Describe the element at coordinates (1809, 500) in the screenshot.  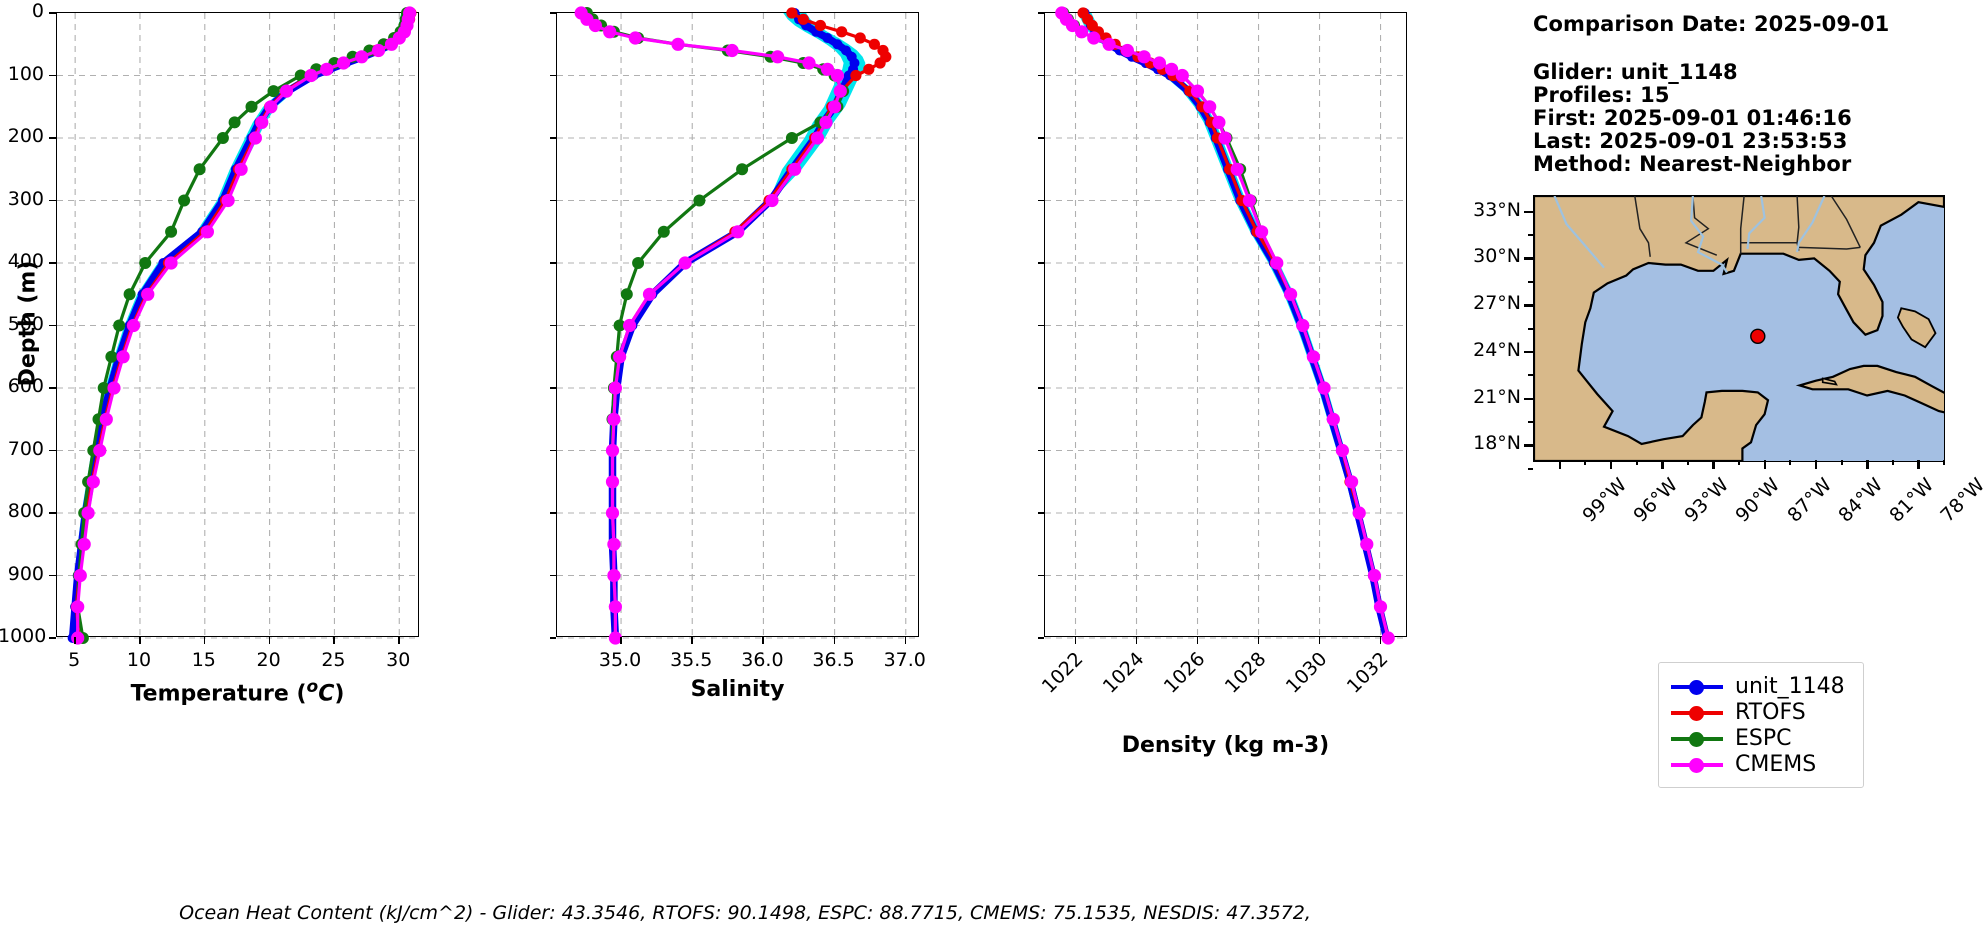
I see `map-lon-label: 87°W` at that location.